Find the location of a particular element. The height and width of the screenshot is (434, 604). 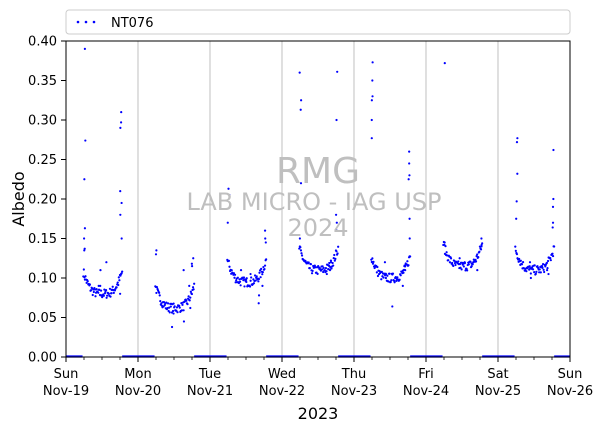

y-tick-label: 0.05 is located at coordinates (42, 318).